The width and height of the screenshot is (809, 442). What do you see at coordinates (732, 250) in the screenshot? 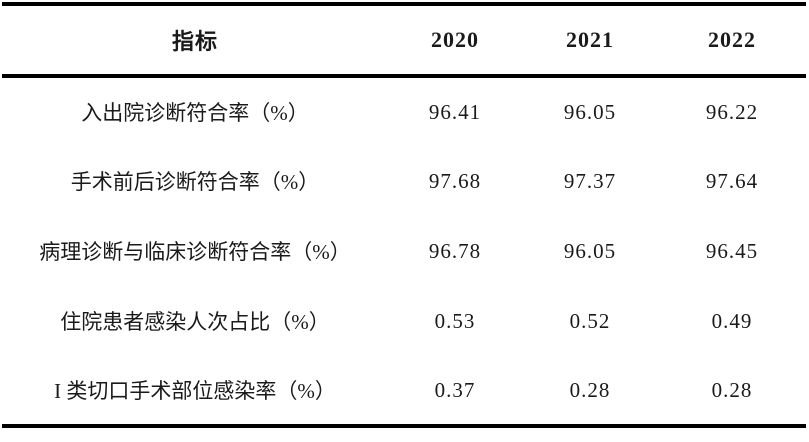
I see `cell-value: 96.45` at bounding box center [732, 250].